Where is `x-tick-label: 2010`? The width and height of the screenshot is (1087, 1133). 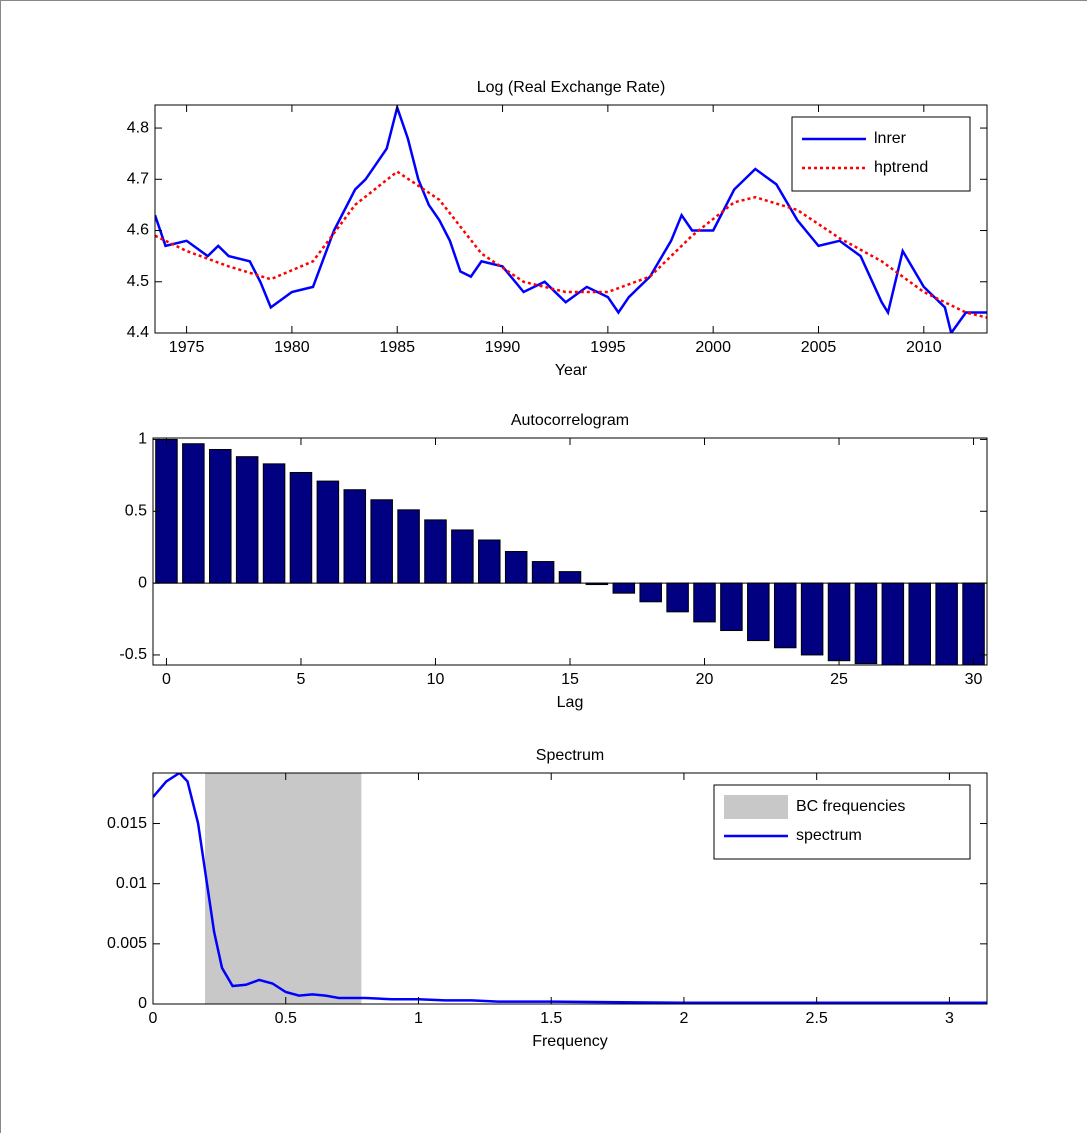 x-tick-label: 2010 is located at coordinates (924, 347).